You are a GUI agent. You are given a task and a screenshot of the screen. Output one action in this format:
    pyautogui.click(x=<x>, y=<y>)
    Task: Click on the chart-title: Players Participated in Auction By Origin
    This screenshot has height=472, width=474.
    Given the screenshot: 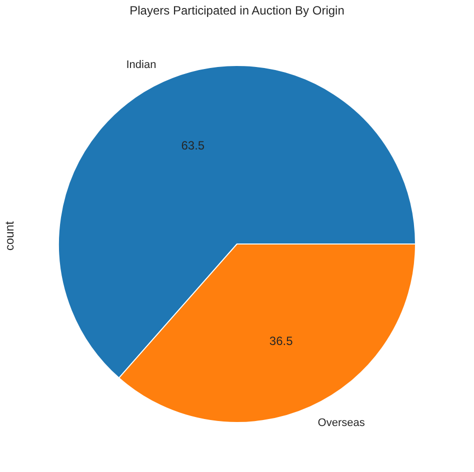 What is the action you would take?
    pyautogui.click(x=237, y=10)
    